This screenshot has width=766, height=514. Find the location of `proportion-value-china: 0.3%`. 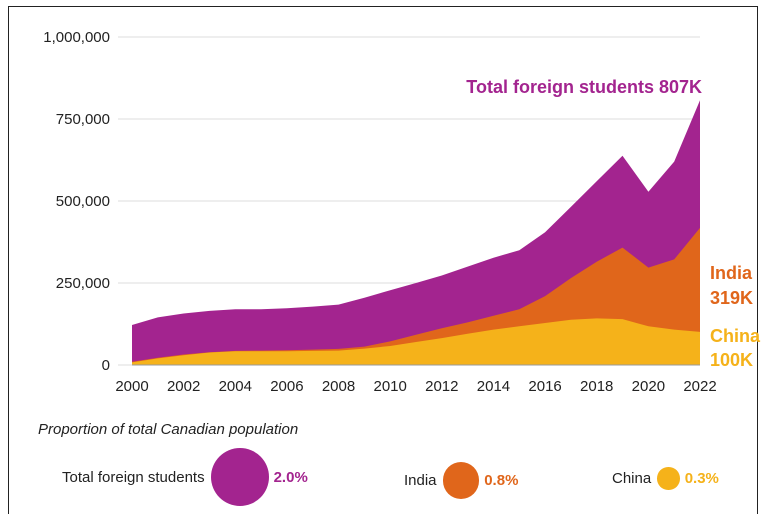

proportion-value-china: 0.3% is located at coordinates (701, 478).